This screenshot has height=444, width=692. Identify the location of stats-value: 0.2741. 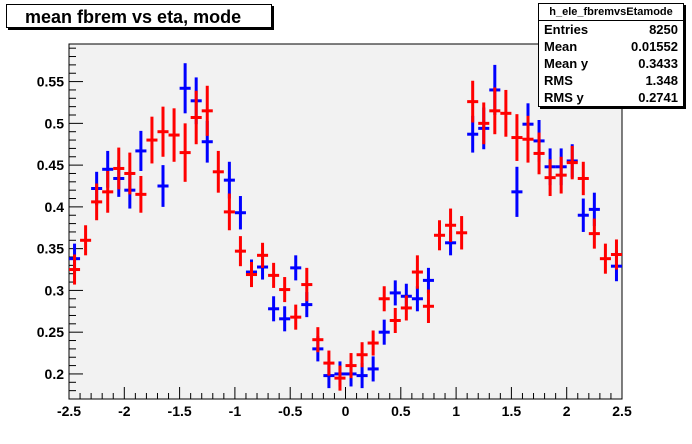
(658, 97).